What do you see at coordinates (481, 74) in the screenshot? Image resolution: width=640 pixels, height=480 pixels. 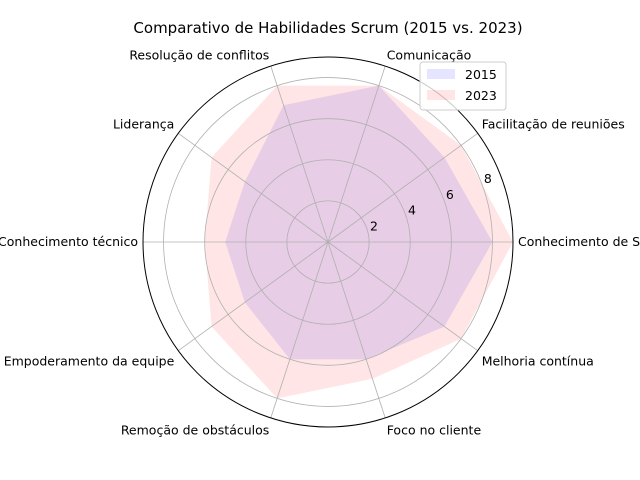 I see `legend-label-2015: 2015` at bounding box center [481, 74].